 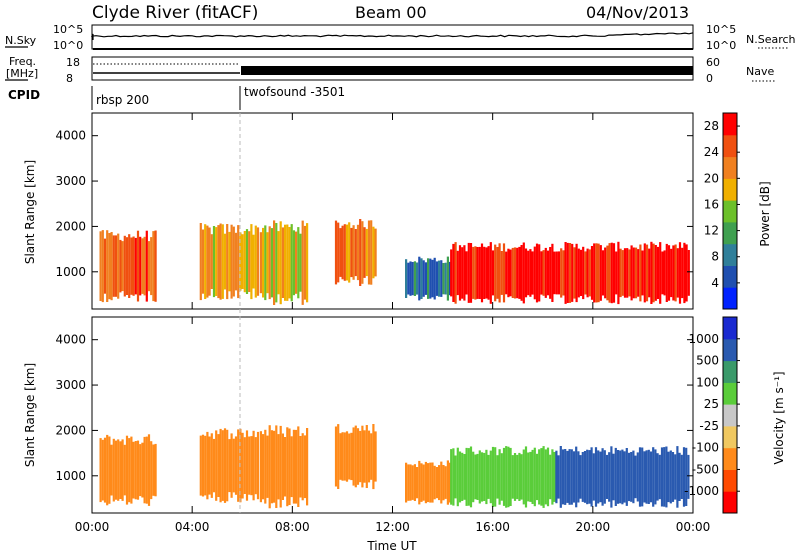 What do you see at coordinates (68, 45) in the screenshot?
I see `nsky-tick-bottom: 10^0` at bounding box center [68, 45].